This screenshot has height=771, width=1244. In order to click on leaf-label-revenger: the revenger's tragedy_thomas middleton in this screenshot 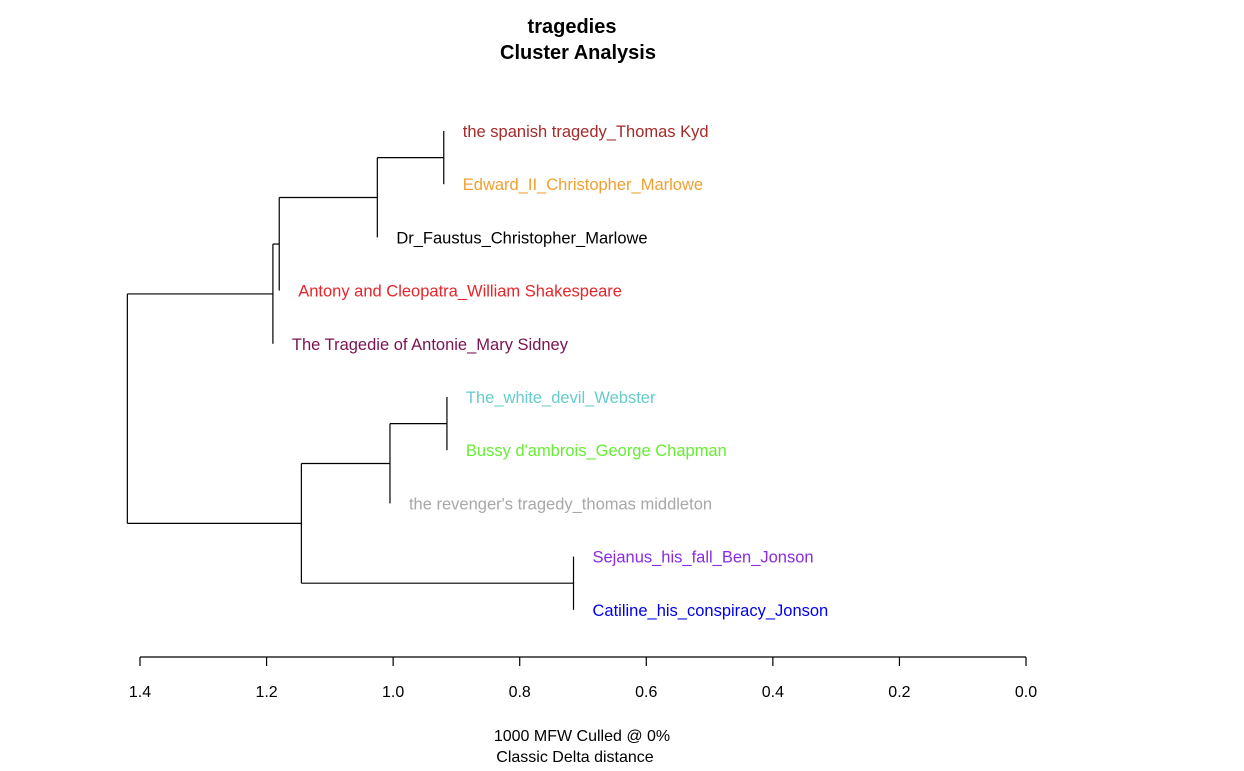, I will do `click(560, 504)`.